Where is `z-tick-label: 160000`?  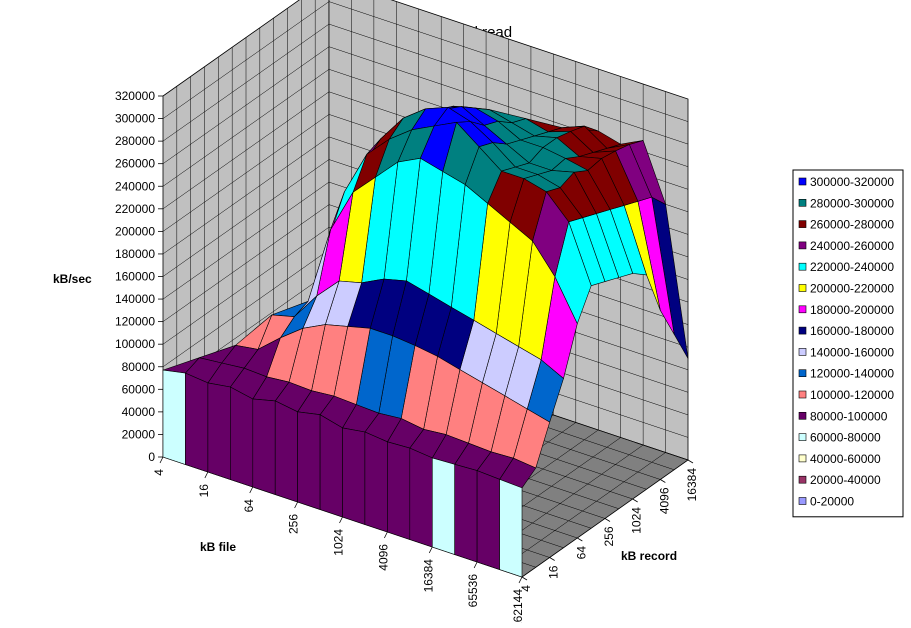
z-tick-label: 160000 is located at coordinates (135, 277).